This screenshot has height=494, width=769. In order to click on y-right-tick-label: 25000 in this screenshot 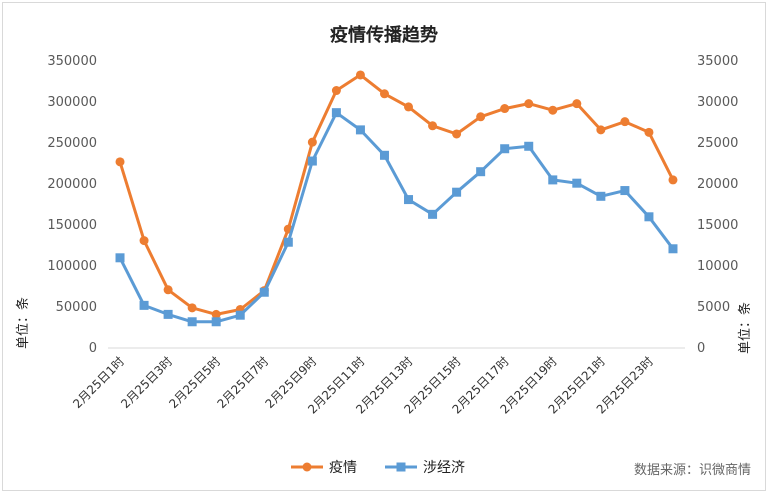, I will do `click(717, 143)`.